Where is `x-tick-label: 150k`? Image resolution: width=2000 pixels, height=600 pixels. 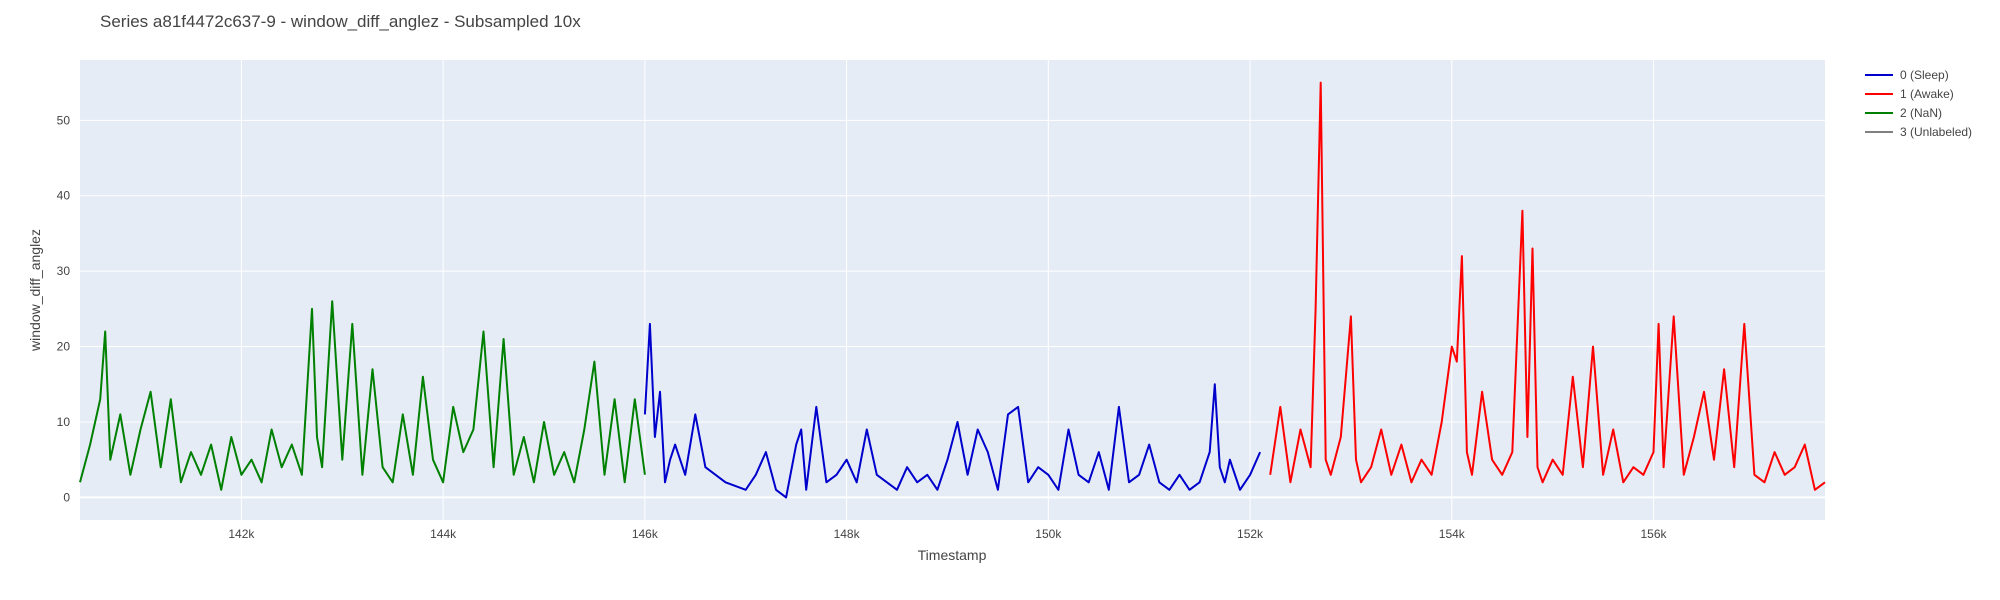
x-tick-label: 150k is located at coordinates (1048, 534).